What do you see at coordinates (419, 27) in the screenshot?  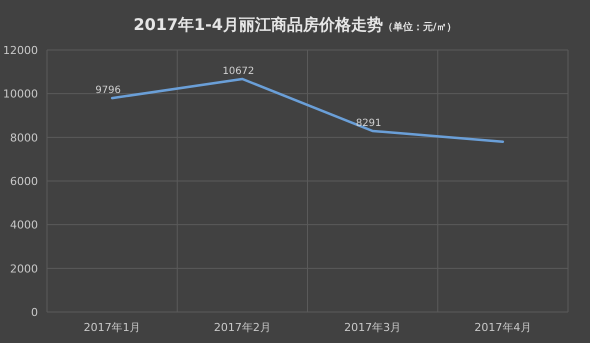 I see `chart-subtitle: （单位：元/㎡）` at bounding box center [419, 27].